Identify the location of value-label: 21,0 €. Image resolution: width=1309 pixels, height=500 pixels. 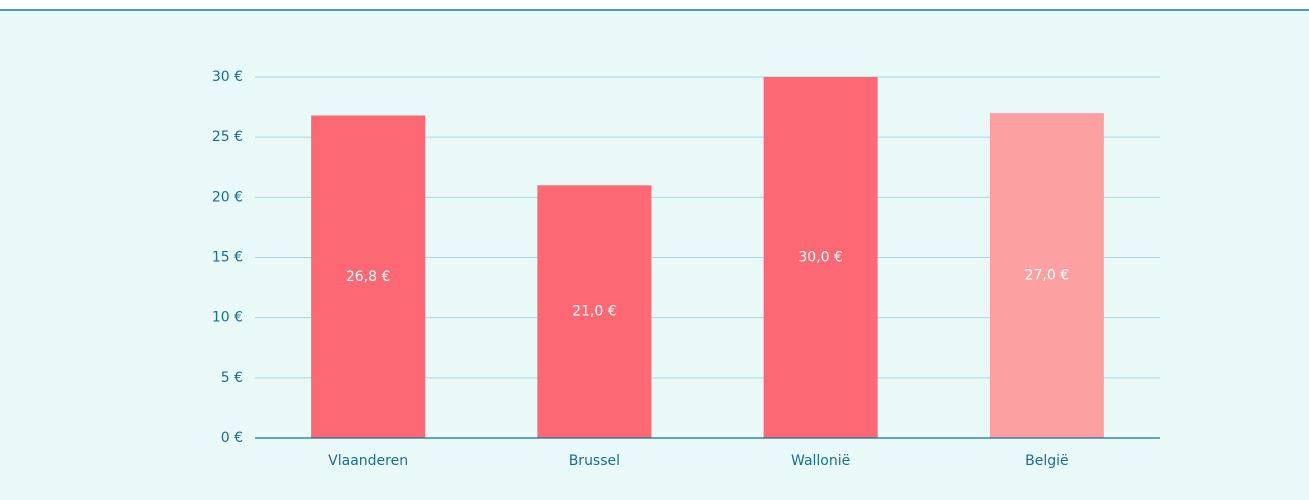
(594, 312).